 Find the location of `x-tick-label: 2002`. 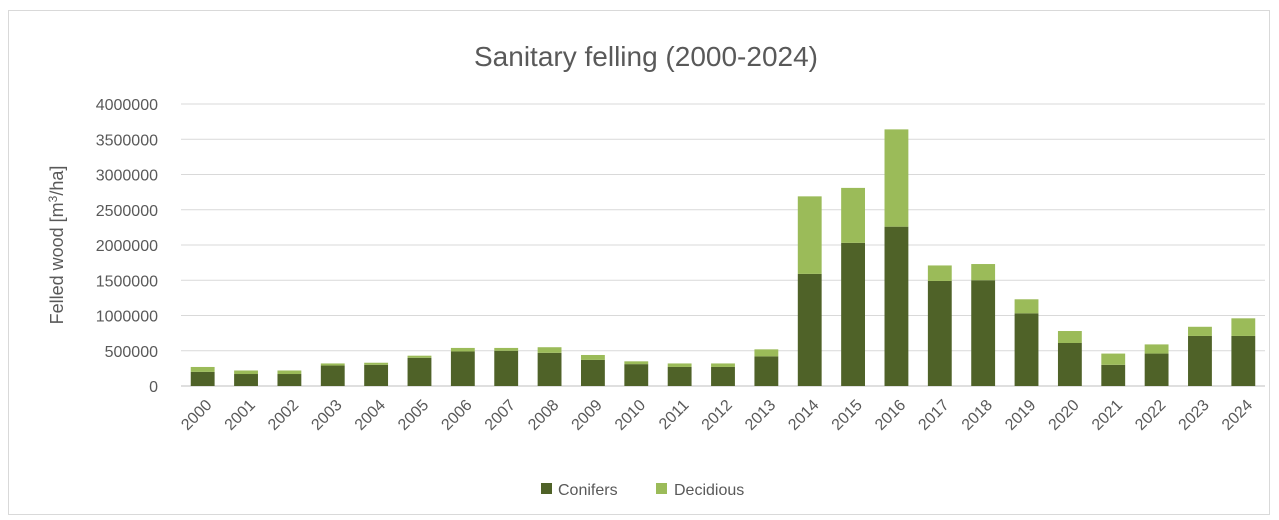

x-tick-label: 2002 is located at coordinates (283, 415).